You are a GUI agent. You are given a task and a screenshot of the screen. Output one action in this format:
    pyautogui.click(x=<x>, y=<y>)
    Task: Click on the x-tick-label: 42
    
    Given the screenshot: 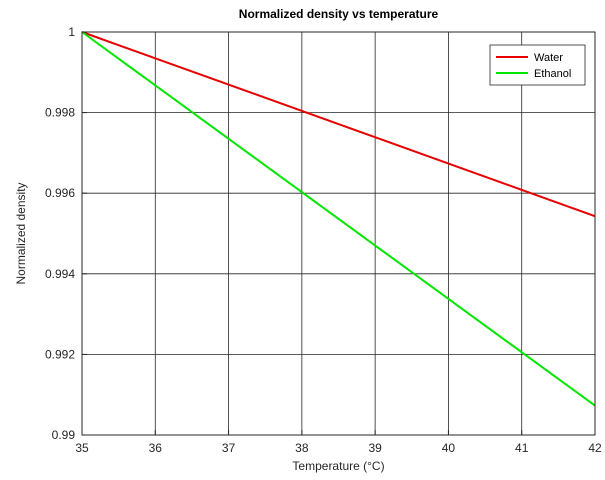 What is the action you would take?
    pyautogui.click(x=595, y=448)
    